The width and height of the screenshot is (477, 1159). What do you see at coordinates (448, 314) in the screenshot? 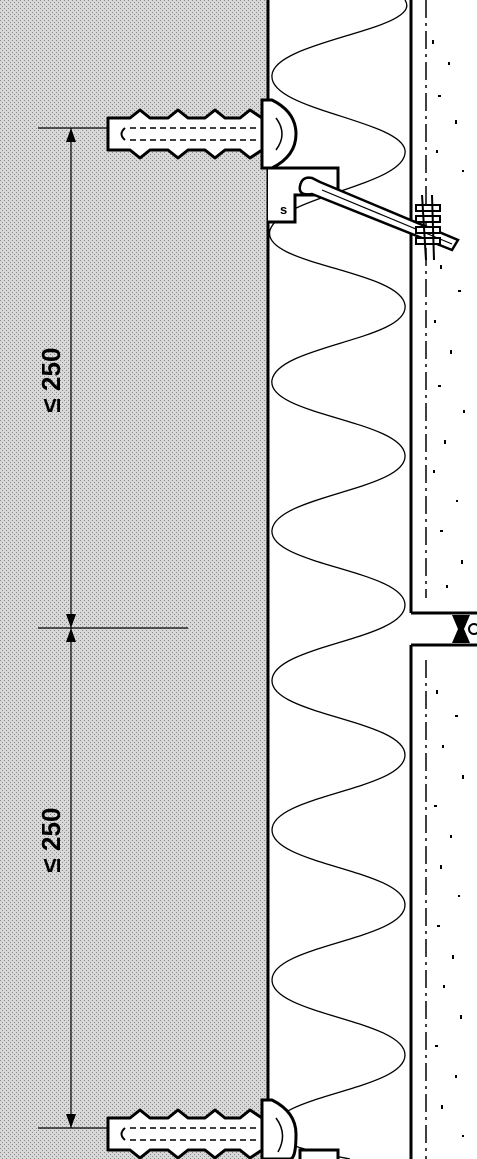
I see `panel-speckles-upper` at bounding box center [448, 314].